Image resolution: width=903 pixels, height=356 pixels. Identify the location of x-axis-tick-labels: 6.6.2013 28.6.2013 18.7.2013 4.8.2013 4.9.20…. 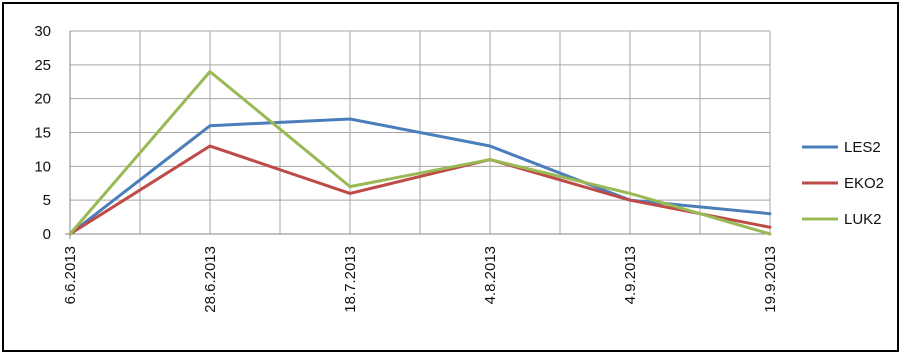
(420, 279).